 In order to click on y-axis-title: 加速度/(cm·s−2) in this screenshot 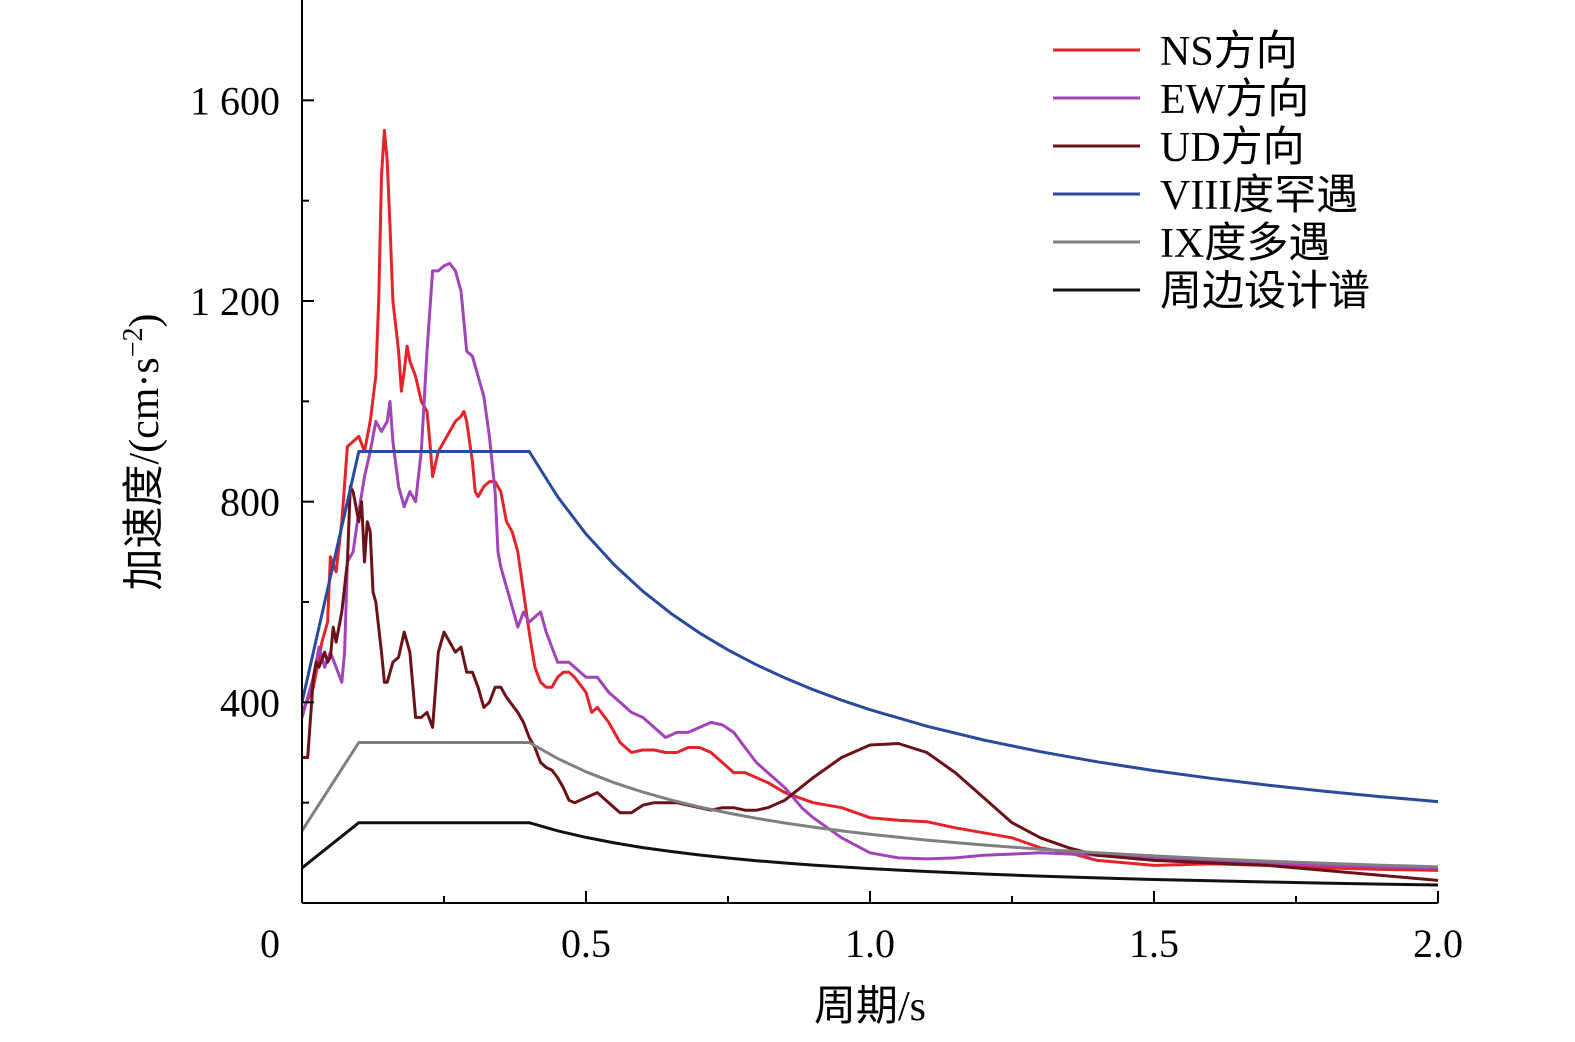, I will do `click(143, 451)`.